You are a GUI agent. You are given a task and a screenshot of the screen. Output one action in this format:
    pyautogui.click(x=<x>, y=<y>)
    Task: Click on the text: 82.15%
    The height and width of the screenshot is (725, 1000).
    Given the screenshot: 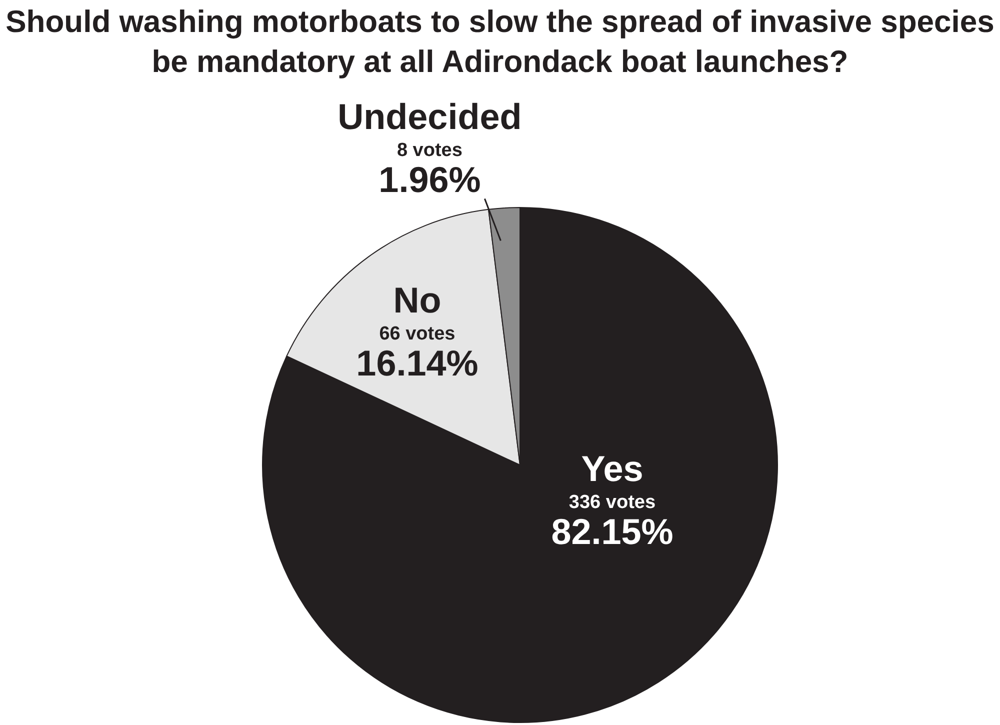 What is the action you would take?
    pyautogui.click(x=612, y=531)
    